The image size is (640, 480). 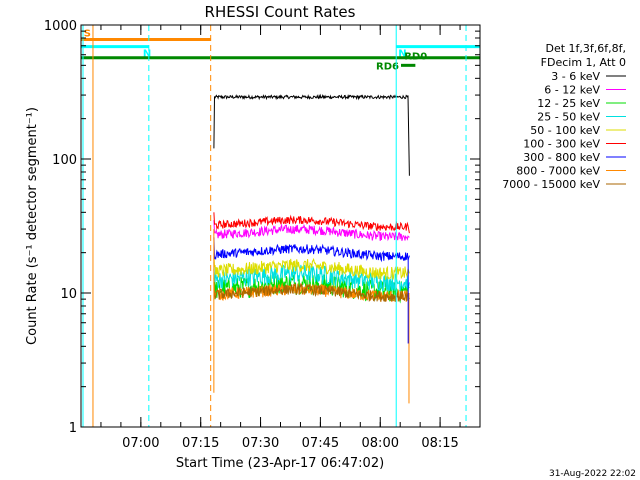 I want to click on y-tick-label: 1, so click(x=73, y=428).